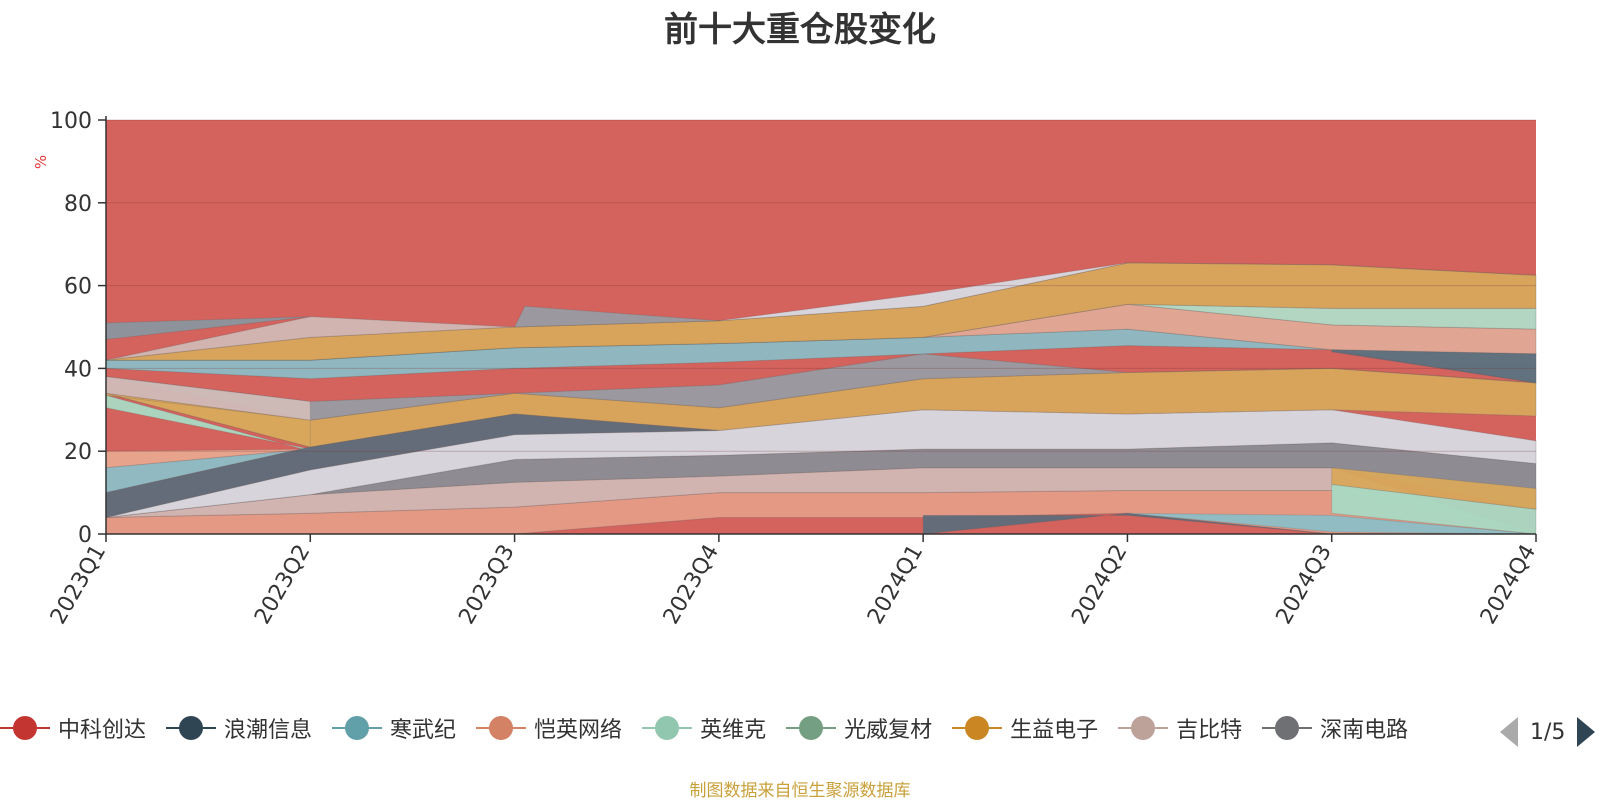 This screenshot has height=801, width=1600. What do you see at coordinates (1099, 585) in the screenshot?
I see `x-tick-label: 2024Q2` at bounding box center [1099, 585].